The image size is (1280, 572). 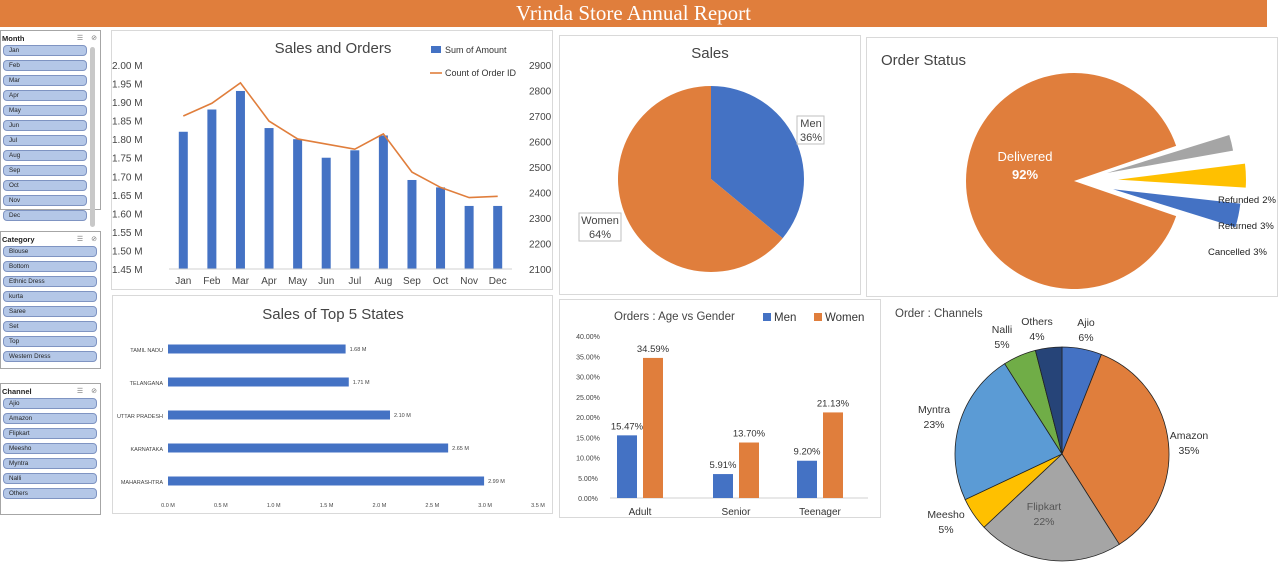 I want to click on data-label-value: 2.99 M, so click(x=496, y=482).